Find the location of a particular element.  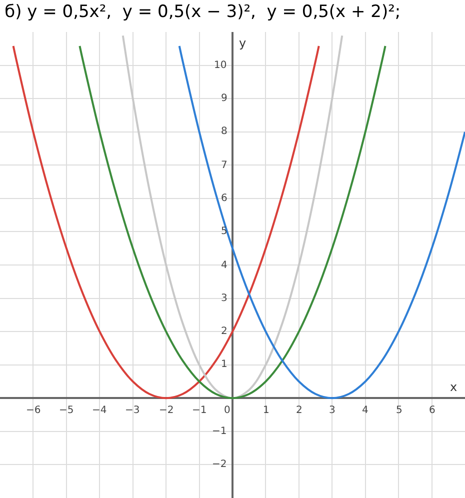

x-tick-label: −4 is located at coordinates (99, 410).